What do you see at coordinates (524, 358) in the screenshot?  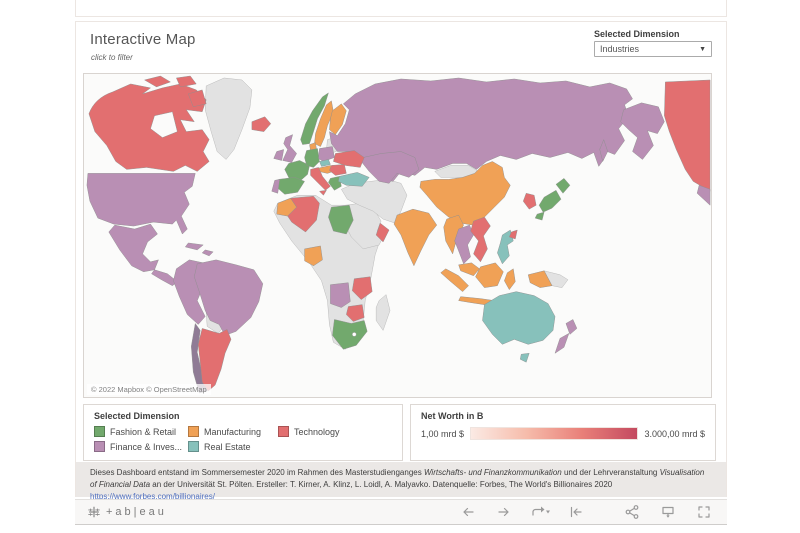 I see `map-region-tasmania` at bounding box center [524, 358].